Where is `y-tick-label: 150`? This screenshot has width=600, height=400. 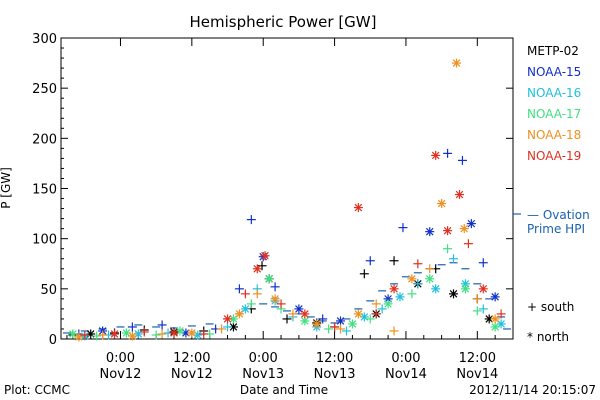 y-tick-label: 150 is located at coordinates (44, 190).